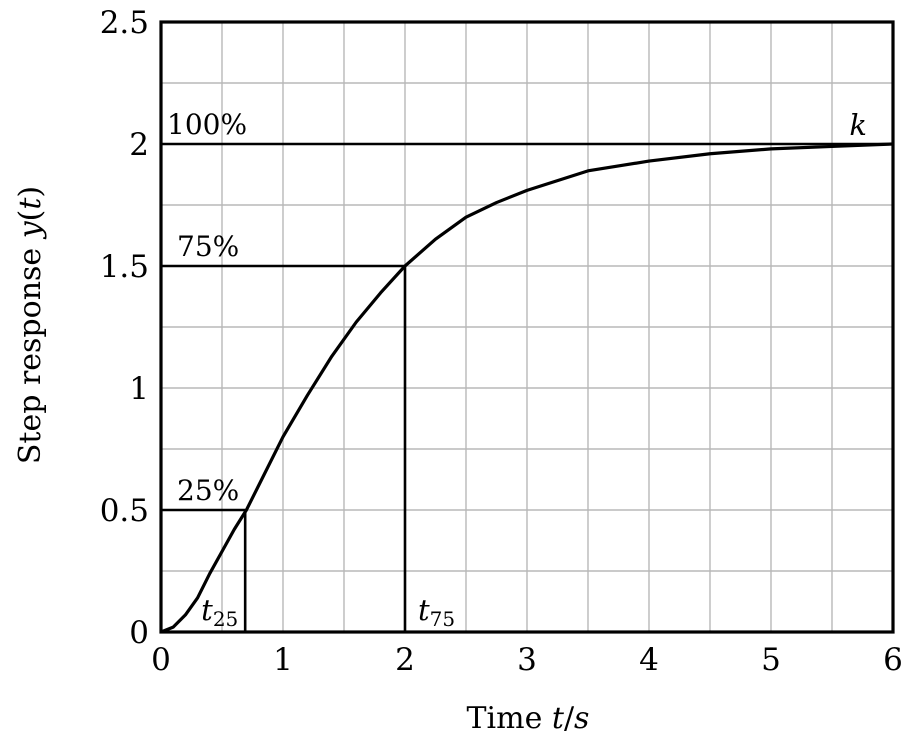 The image size is (910, 746). Describe the element at coordinates (436, 612) in the screenshot. I see `marker-label-t75: t75` at that location.